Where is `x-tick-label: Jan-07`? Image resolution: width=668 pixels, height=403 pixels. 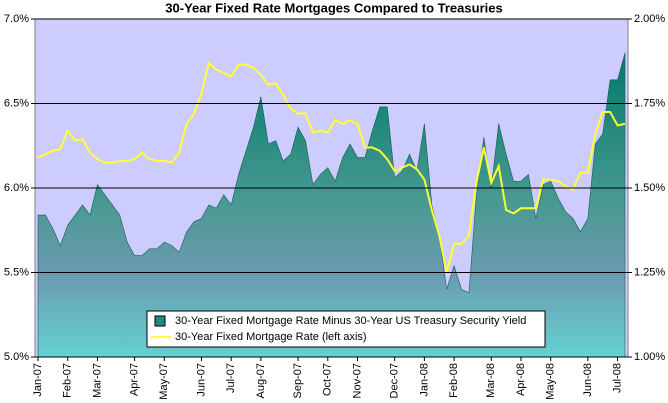
x-tick-label: Jan-07 is located at coordinates (38, 380).